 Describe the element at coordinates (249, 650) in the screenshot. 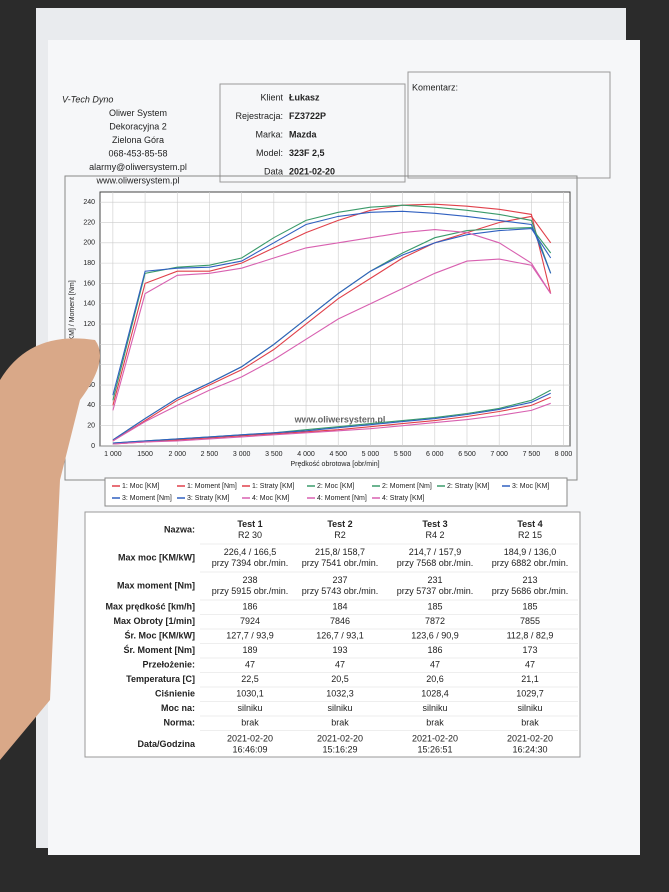

I see `cell-text: 189` at that location.